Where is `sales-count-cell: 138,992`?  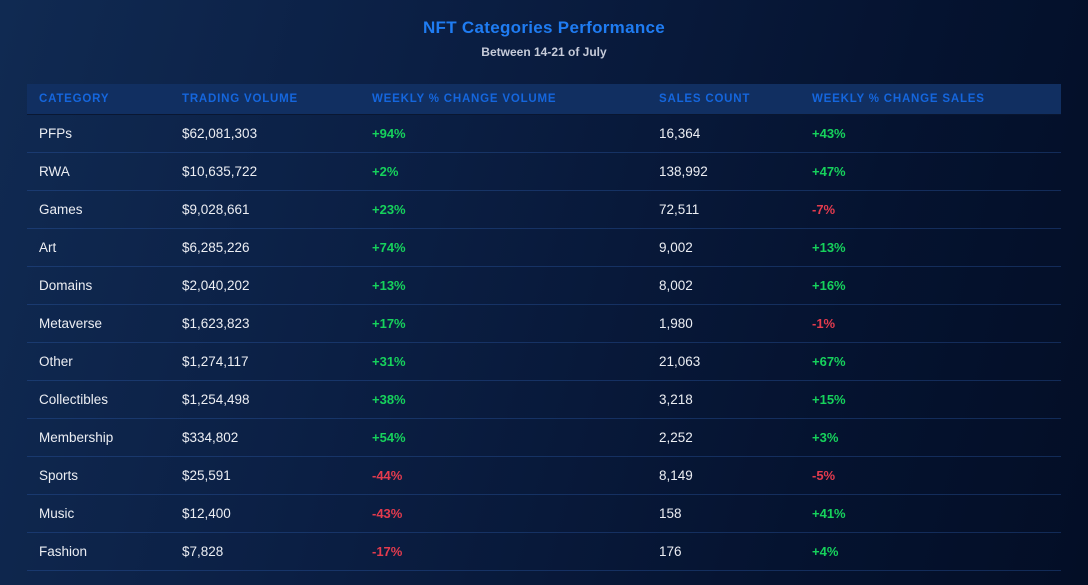
sales-count-cell: 138,992 is located at coordinates (683, 171).